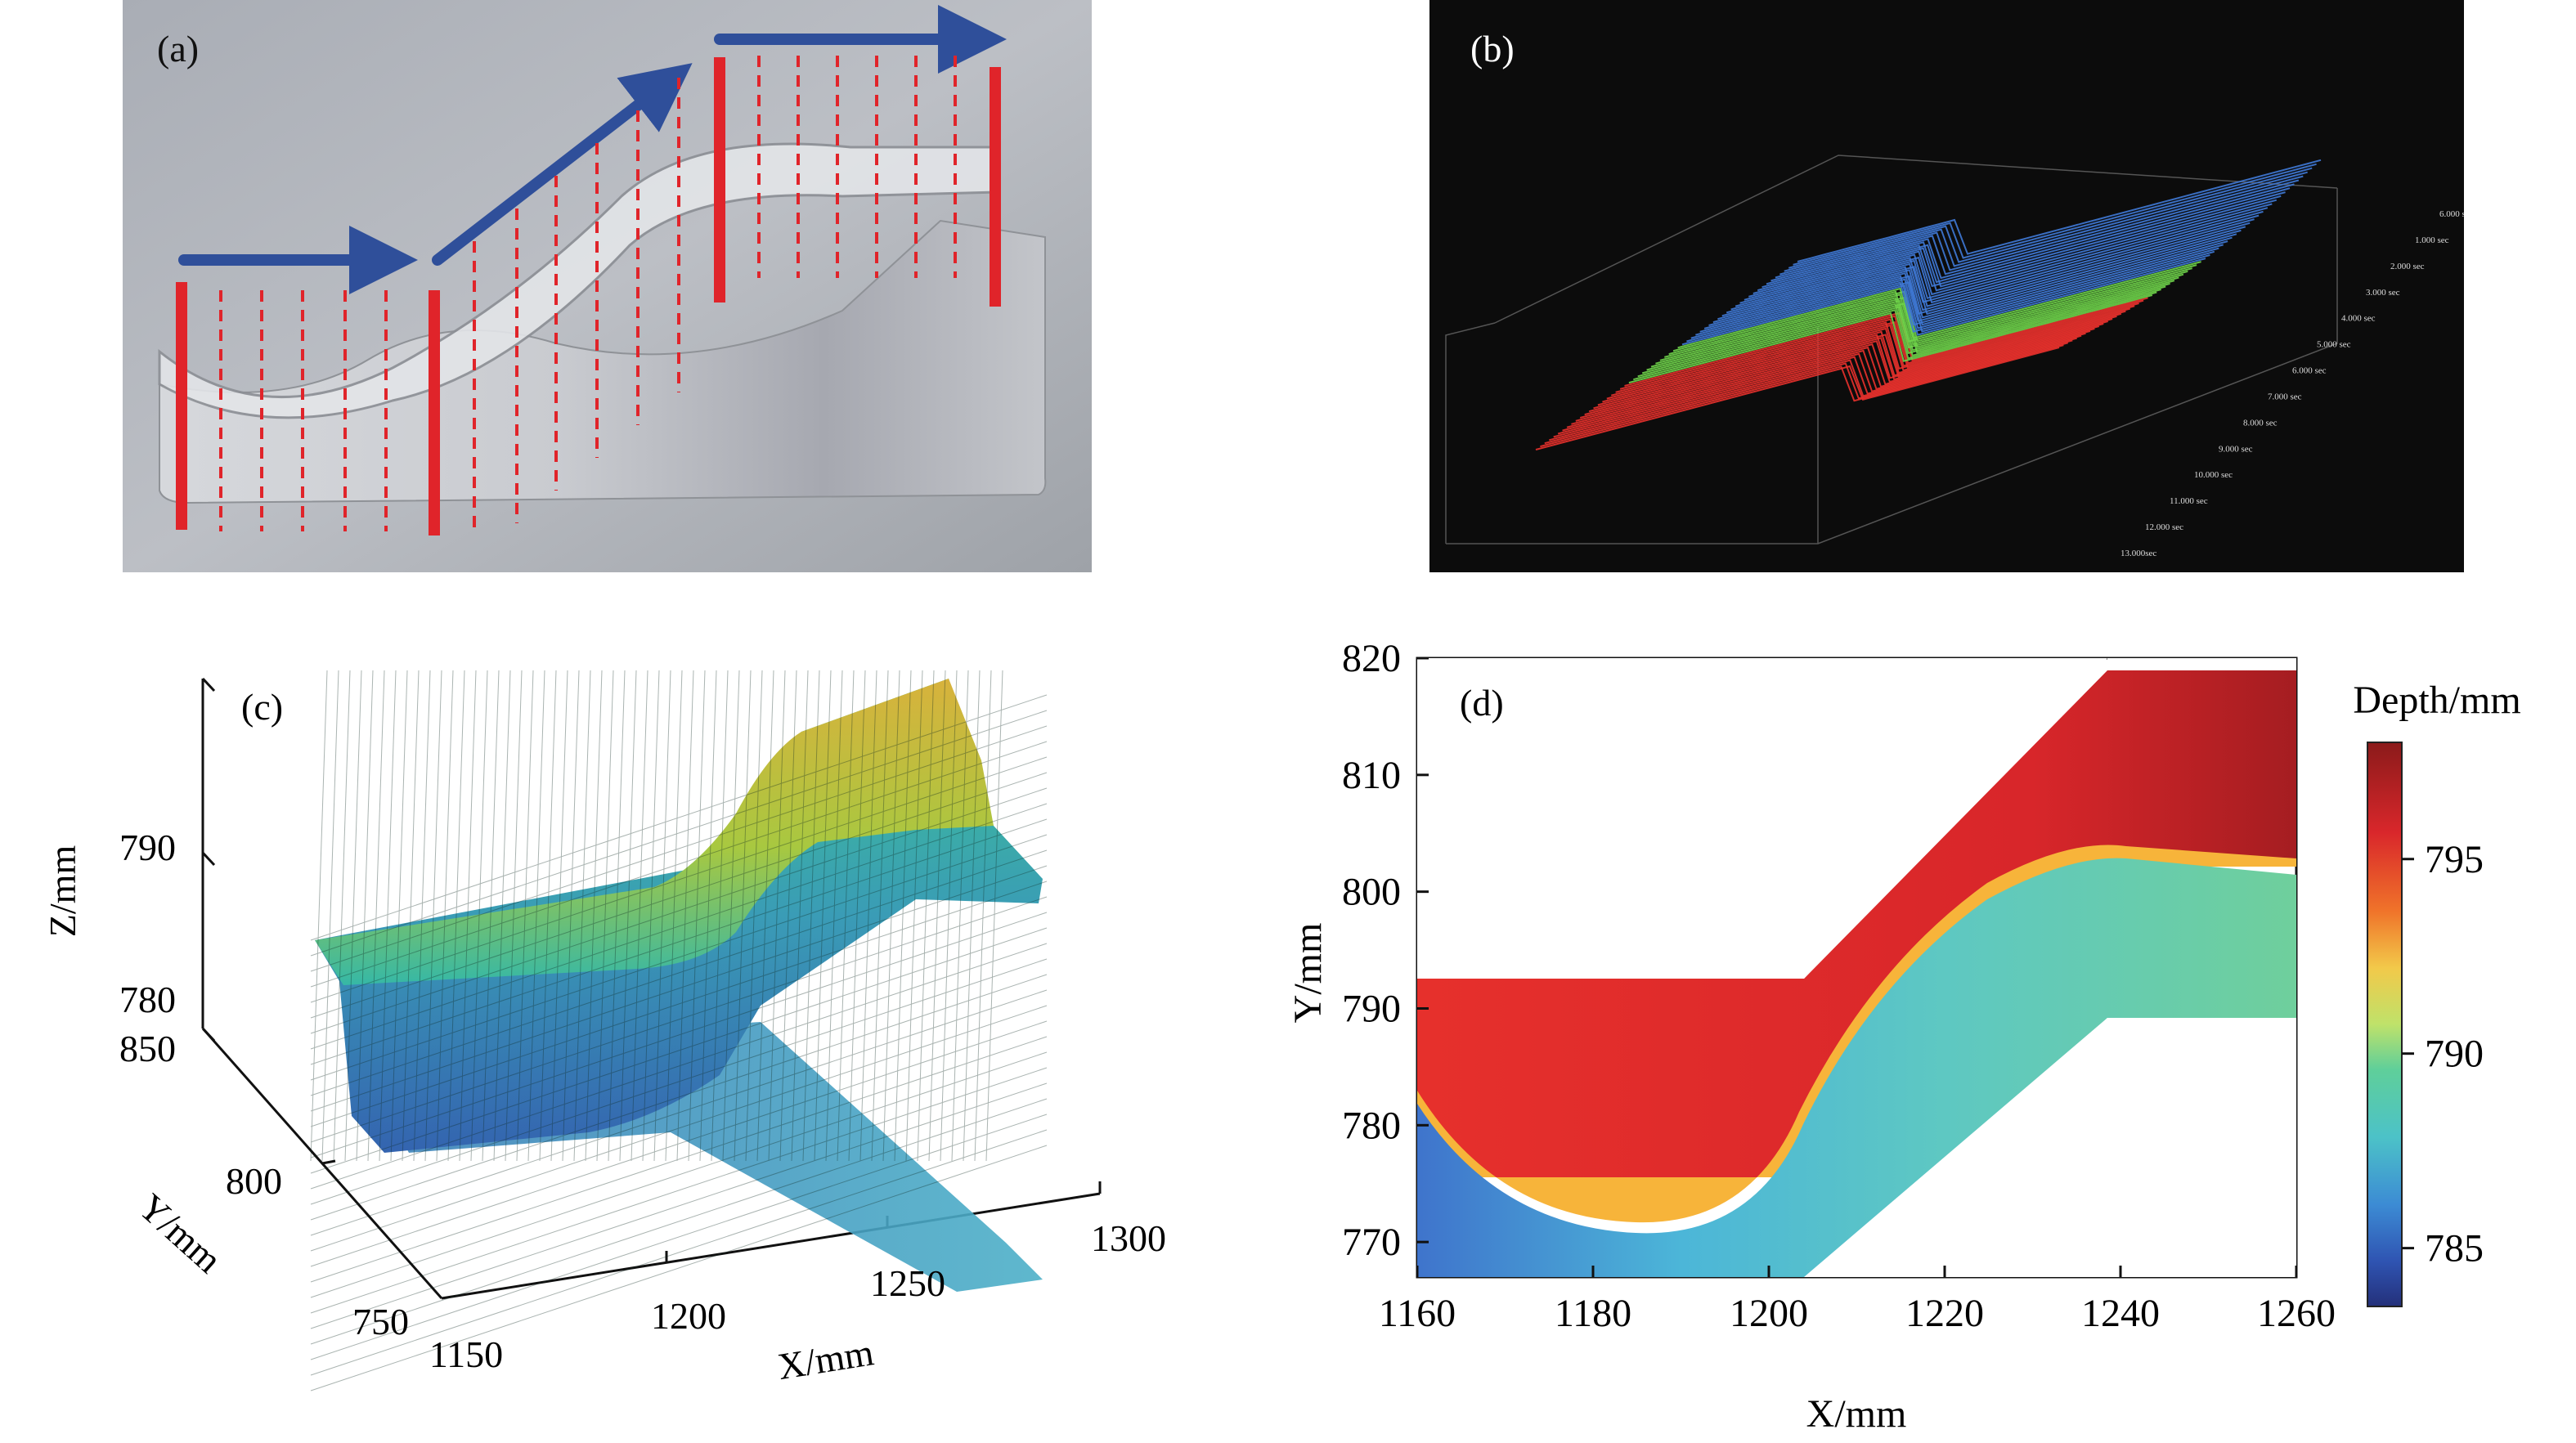 The height and width of the screenshot is (1443, 2576). What do you see at coordinates (1944, 1313) in the screenshot?
I see `x-tick-label: 1220` at bounding box center [1944, 1313].